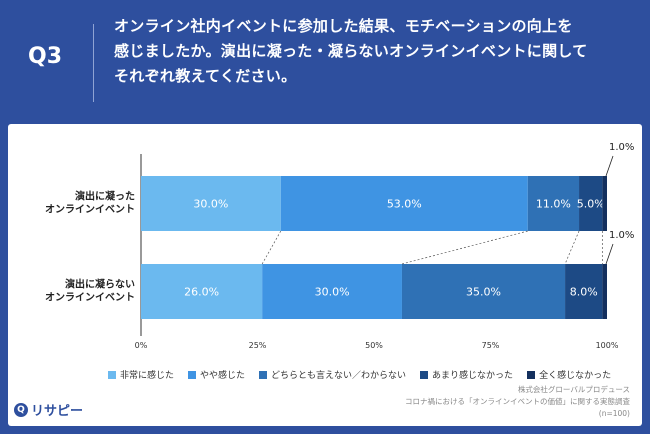 The height and width of the screenshot is (434, 650). I want to click on data-label: 5.0%, so click(591, 204).